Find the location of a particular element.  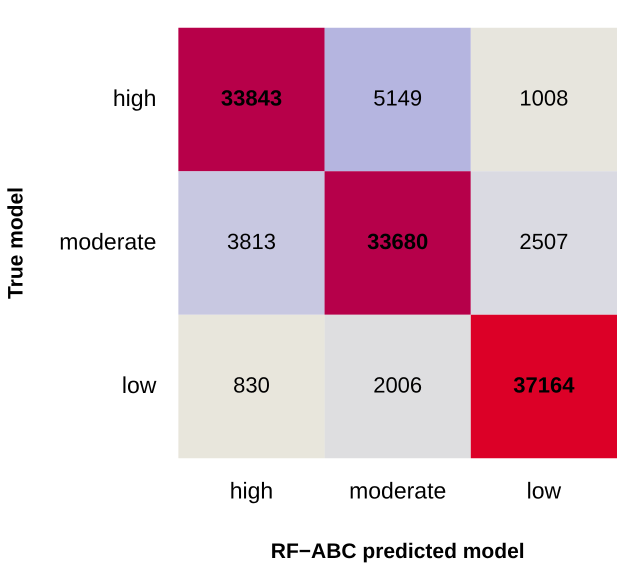

x-tick-label: low is located at coordinates (544, 490).